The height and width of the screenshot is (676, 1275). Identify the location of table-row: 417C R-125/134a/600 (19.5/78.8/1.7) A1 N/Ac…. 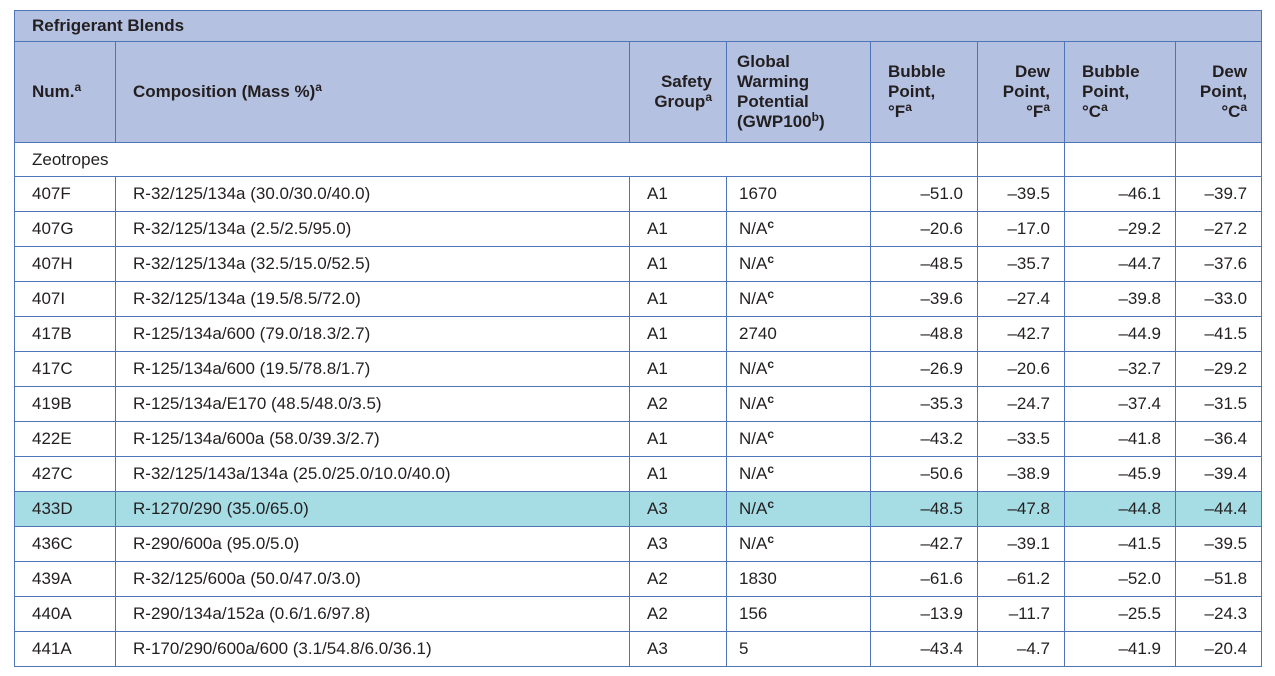
(638, 369).